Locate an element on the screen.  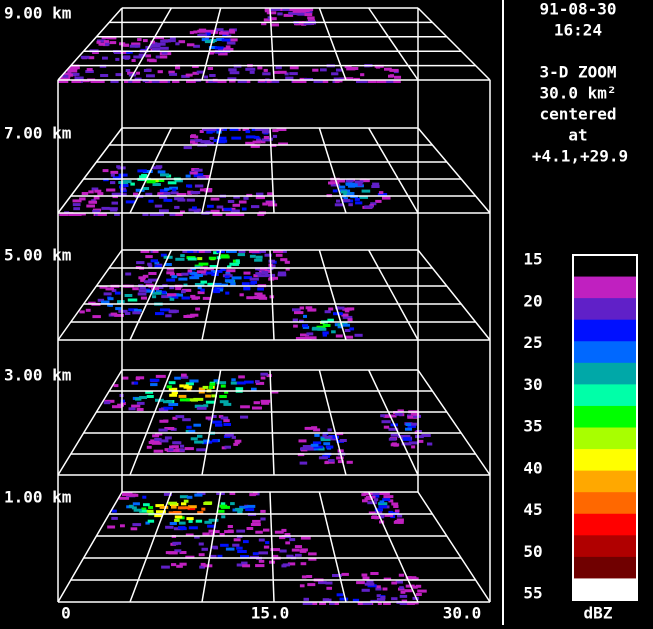
colorbar-segment is located at coordinates (605, 438).